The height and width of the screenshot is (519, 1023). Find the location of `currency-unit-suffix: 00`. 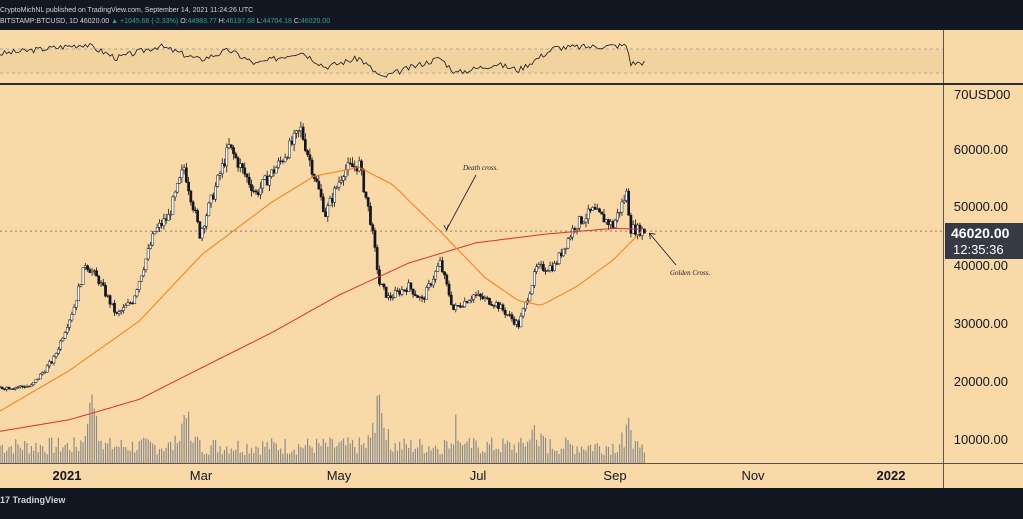

currency-unit-suffix: 00 is located at coordinates (1003, 94).